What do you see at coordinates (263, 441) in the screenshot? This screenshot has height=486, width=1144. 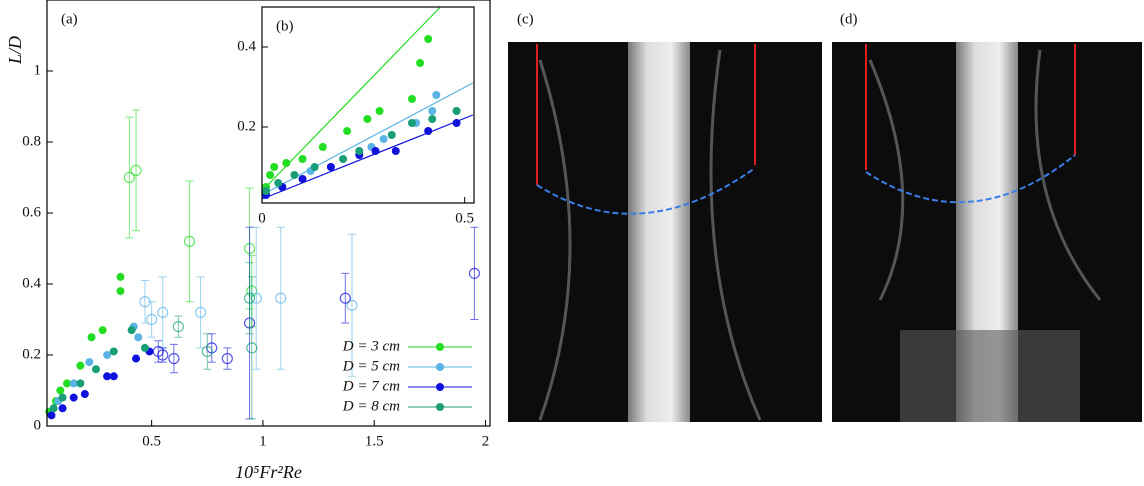 I see `x-tick-label: 1` at bounding box center [263, 441].